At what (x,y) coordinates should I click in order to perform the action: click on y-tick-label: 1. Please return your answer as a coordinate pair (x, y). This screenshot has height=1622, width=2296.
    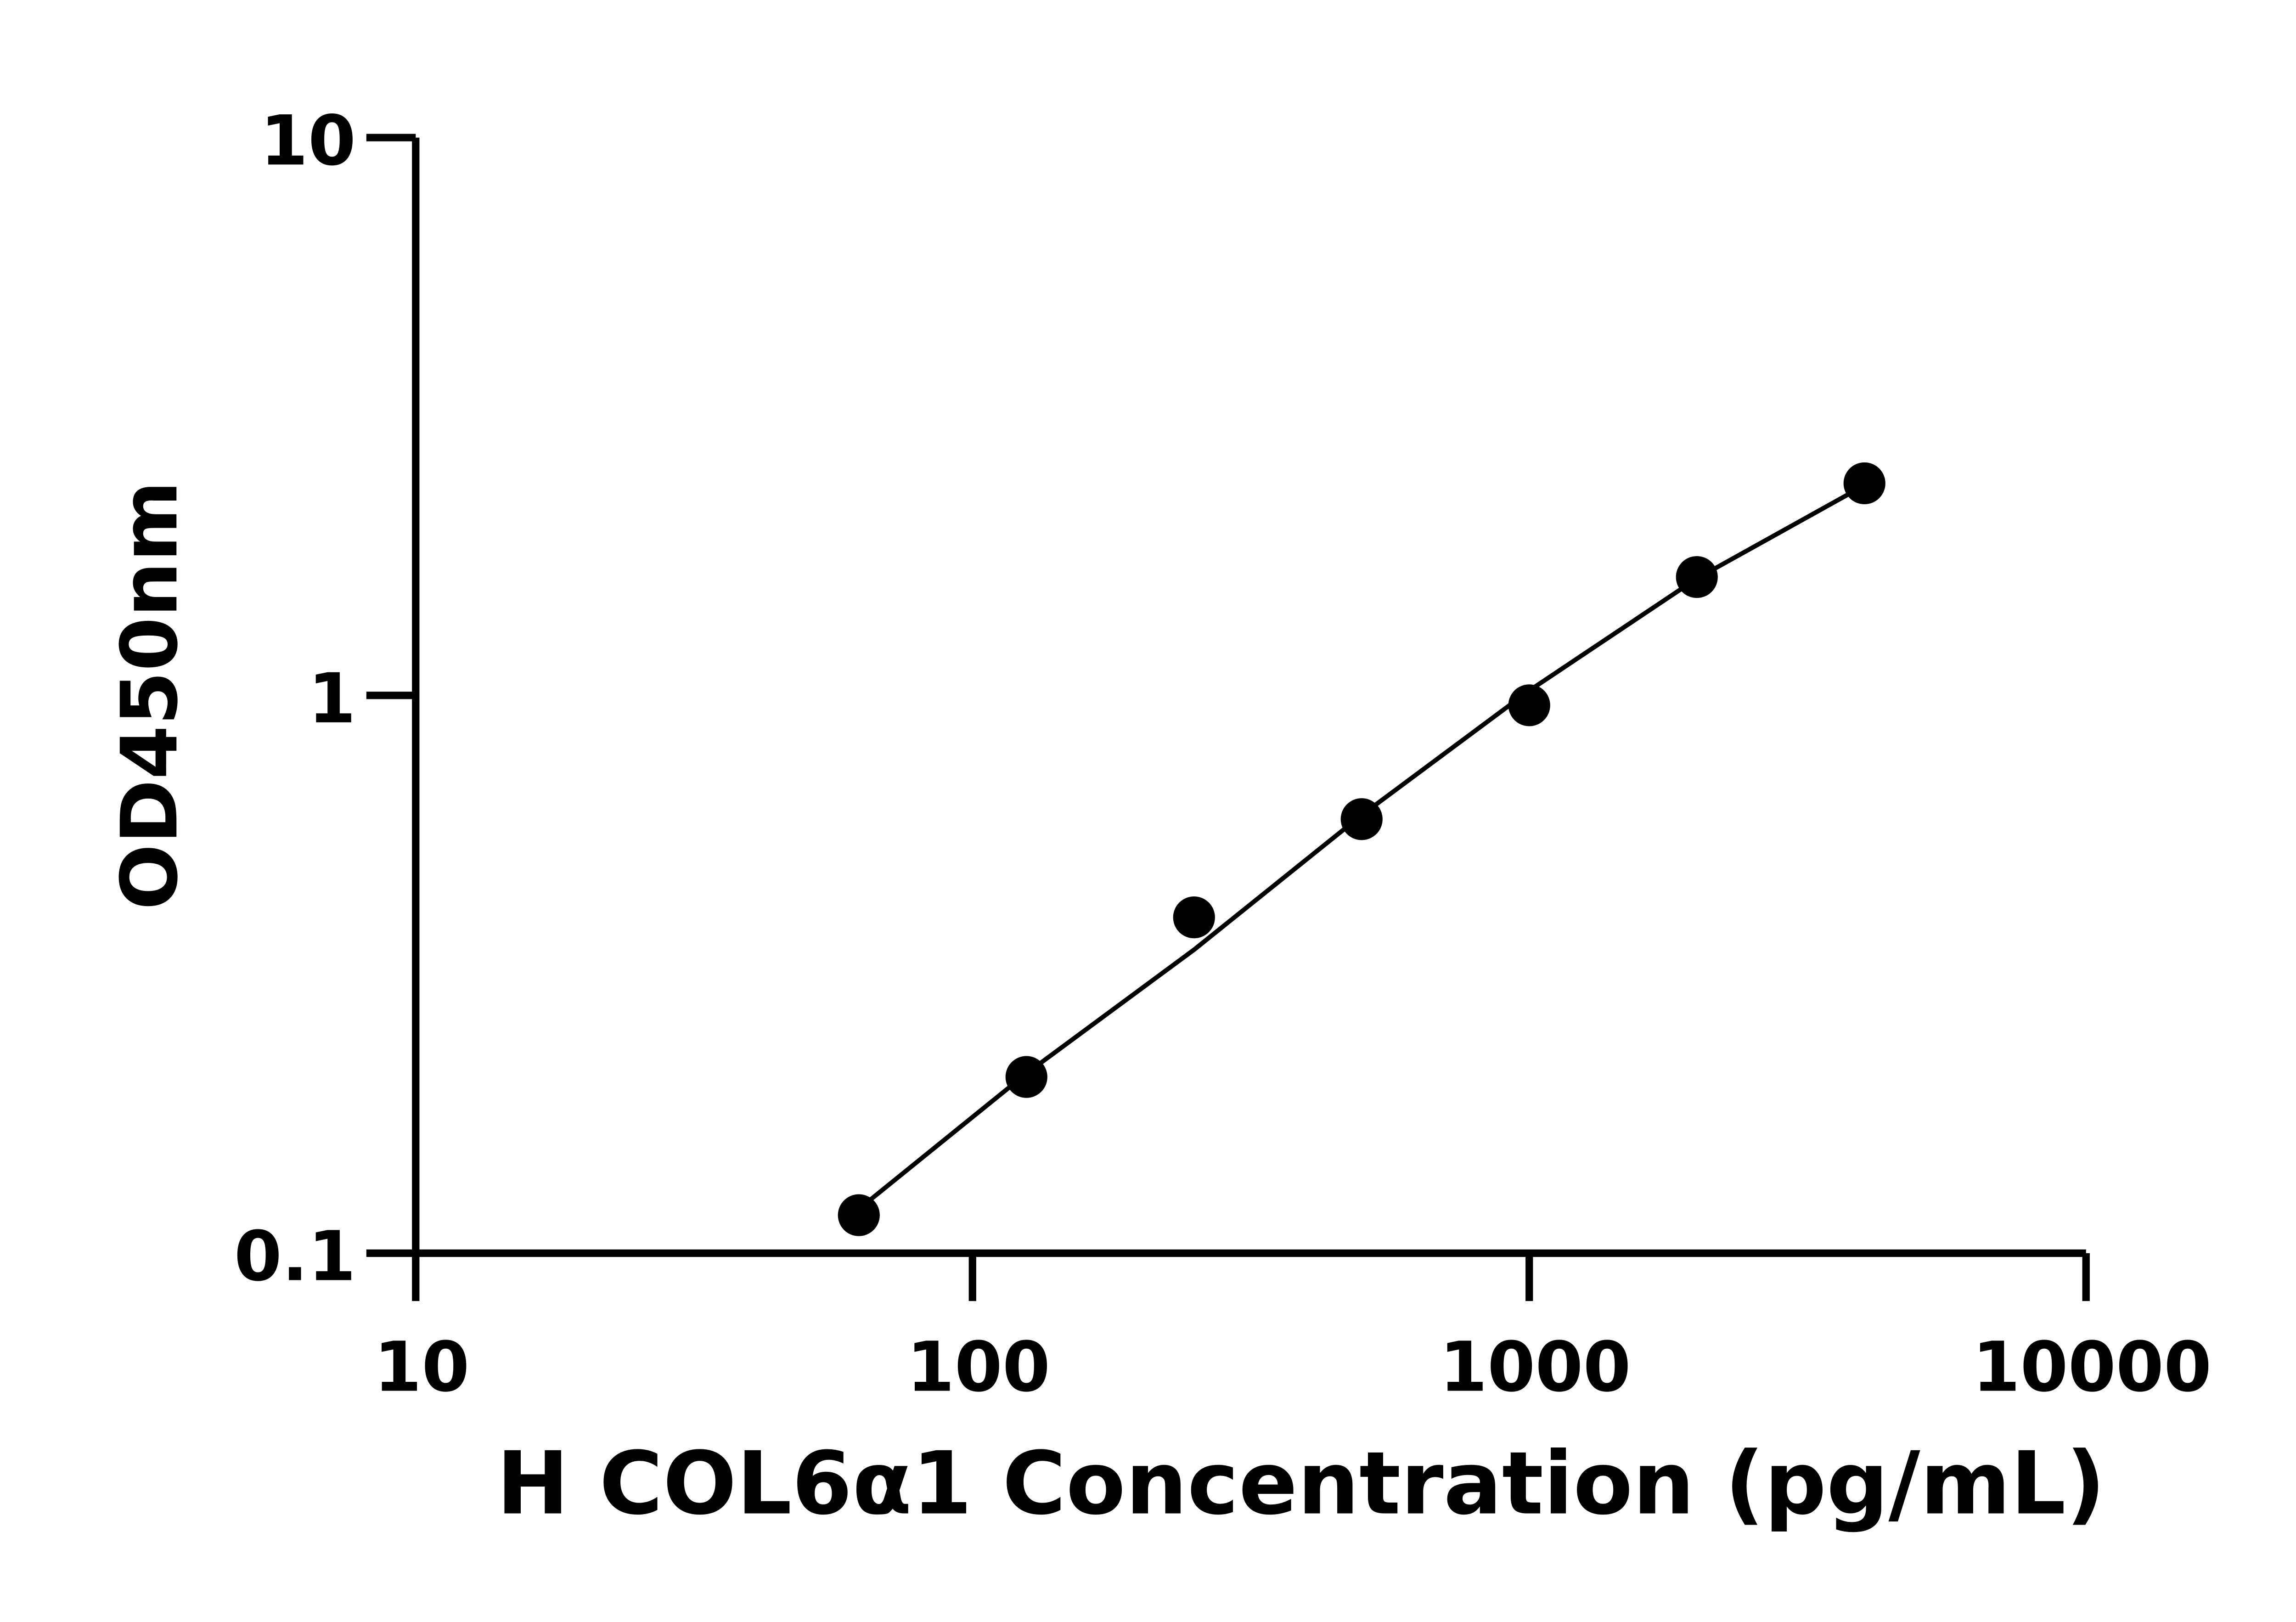
    Looking at the image, I should click on (332, 699).